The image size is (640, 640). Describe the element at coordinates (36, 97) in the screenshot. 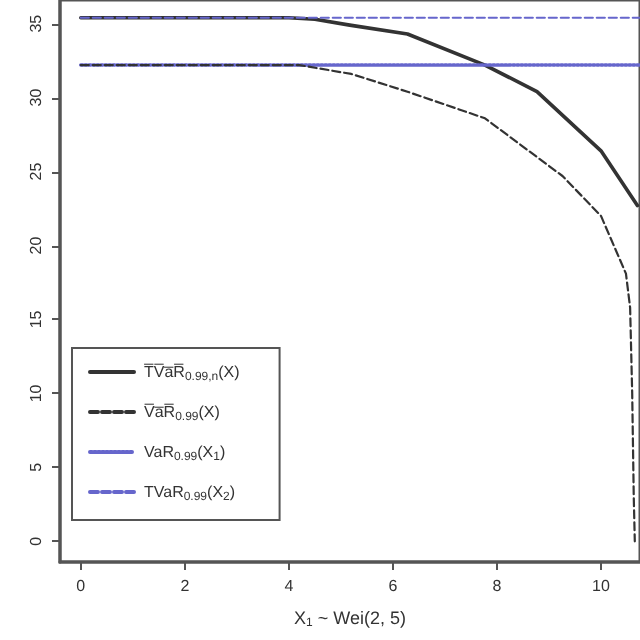

I see `y-tick-label: 30` at that location.